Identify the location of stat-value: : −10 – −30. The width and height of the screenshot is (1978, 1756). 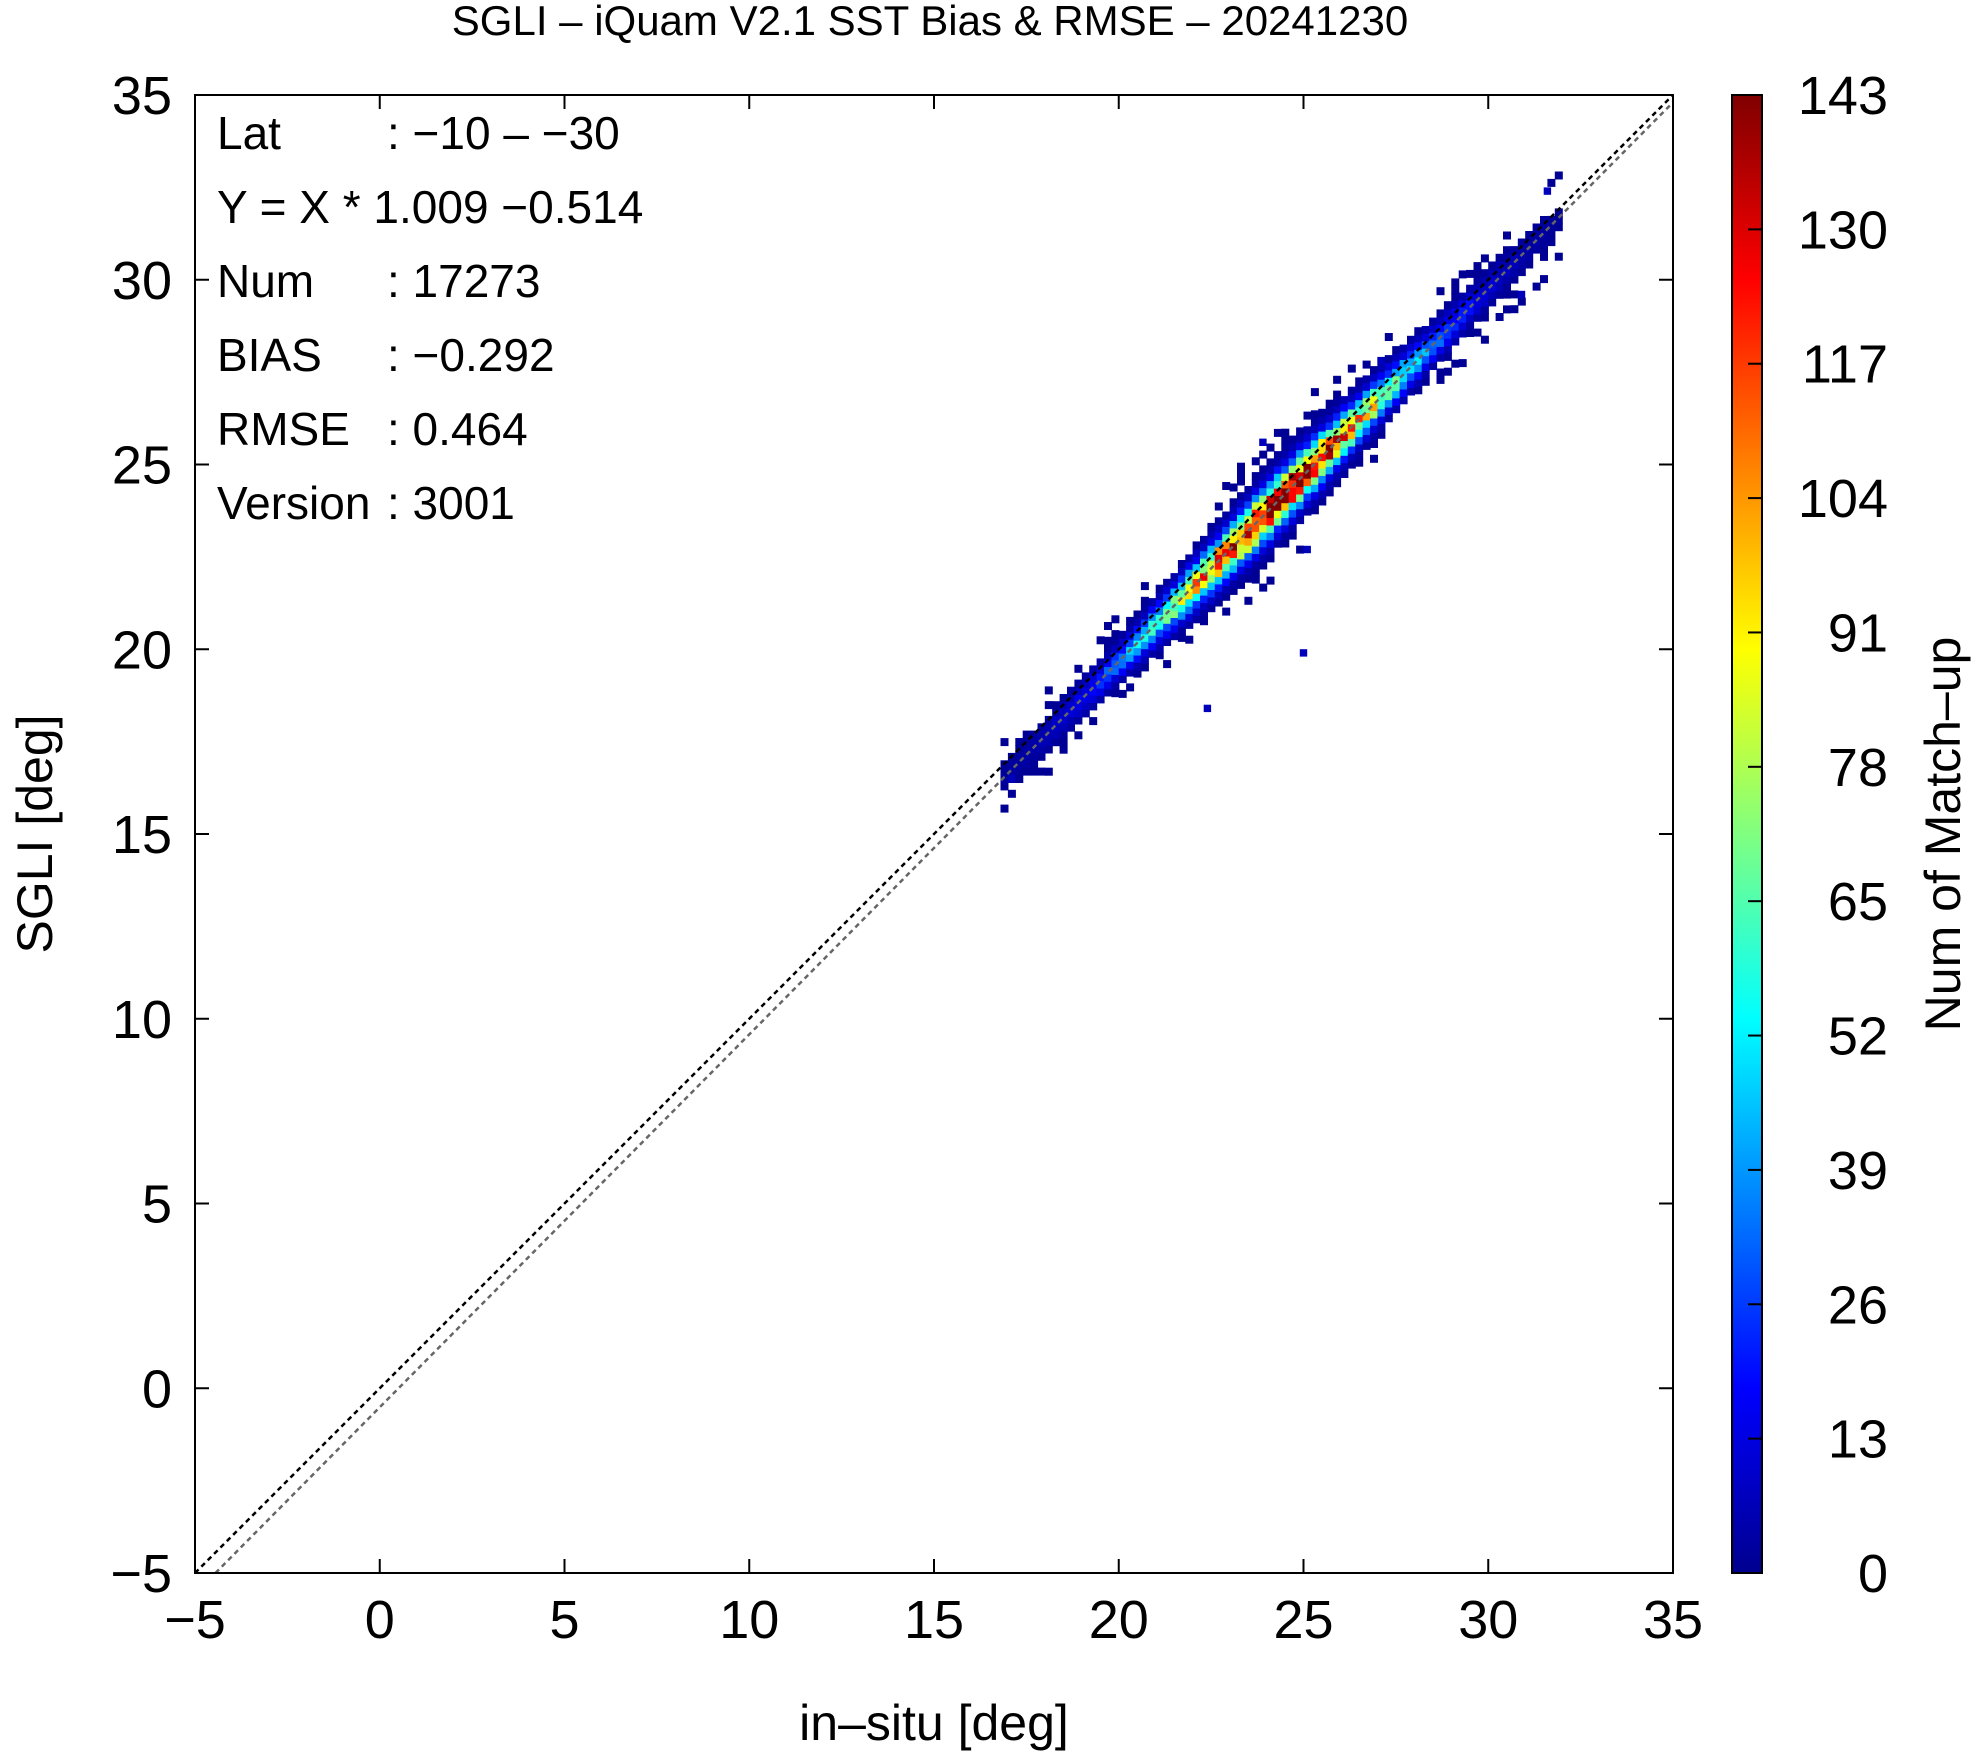
(503, 133).